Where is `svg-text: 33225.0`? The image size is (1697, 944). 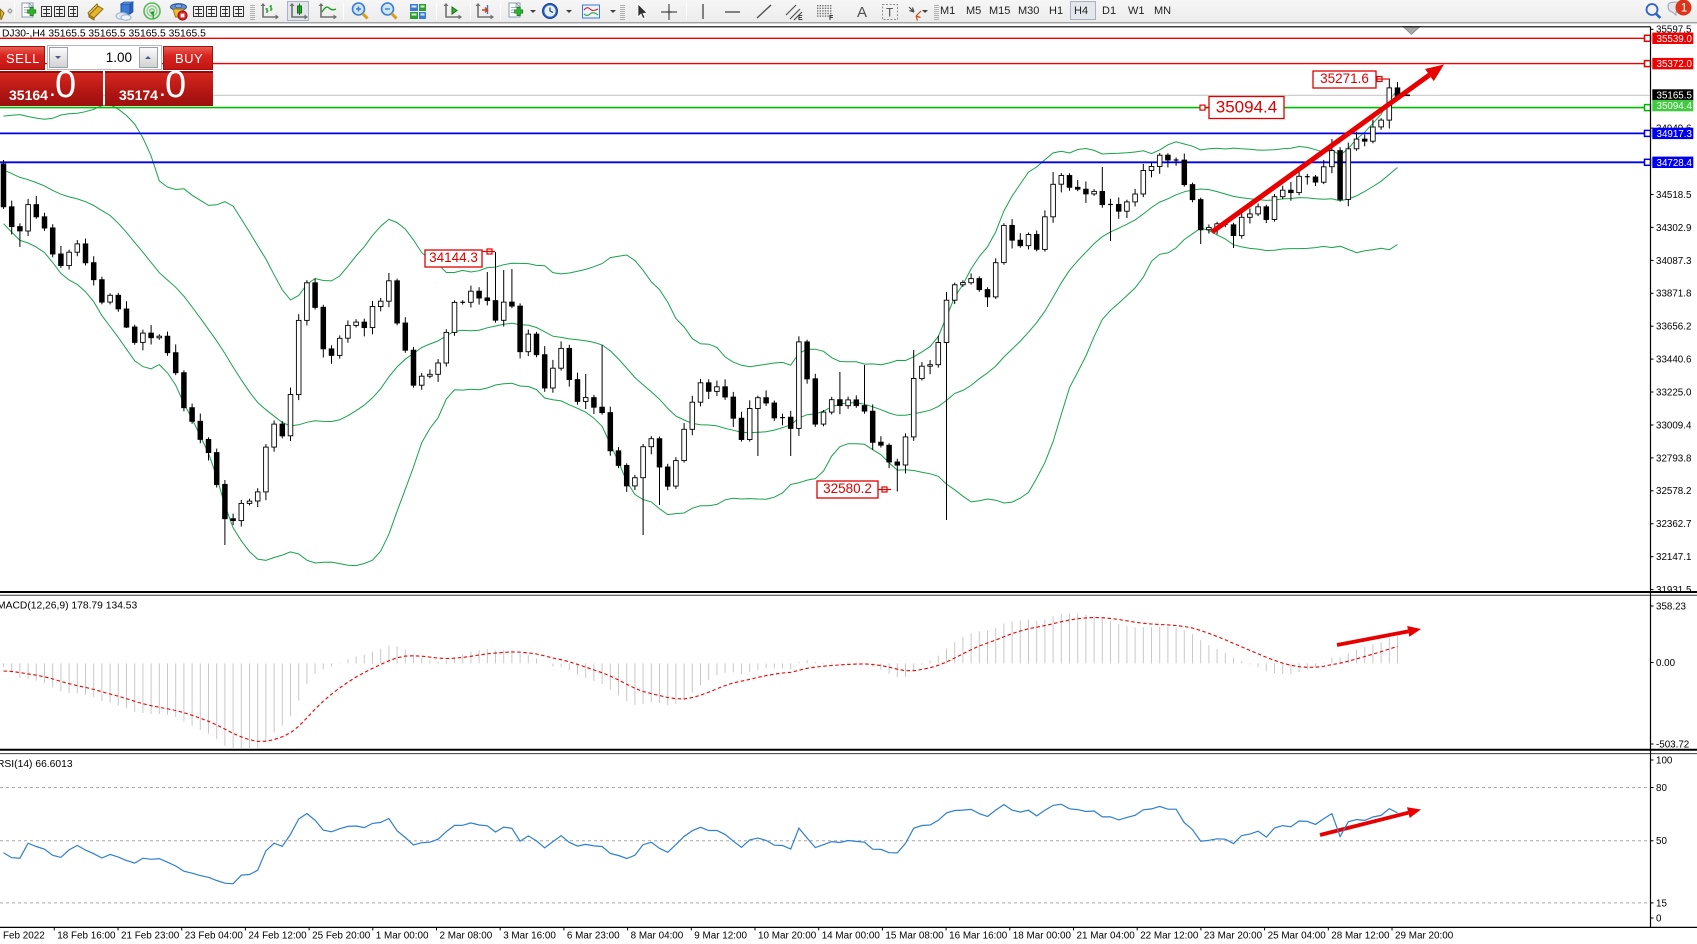
svg-text: 33225.0 is located at coordinates (1674, 392).